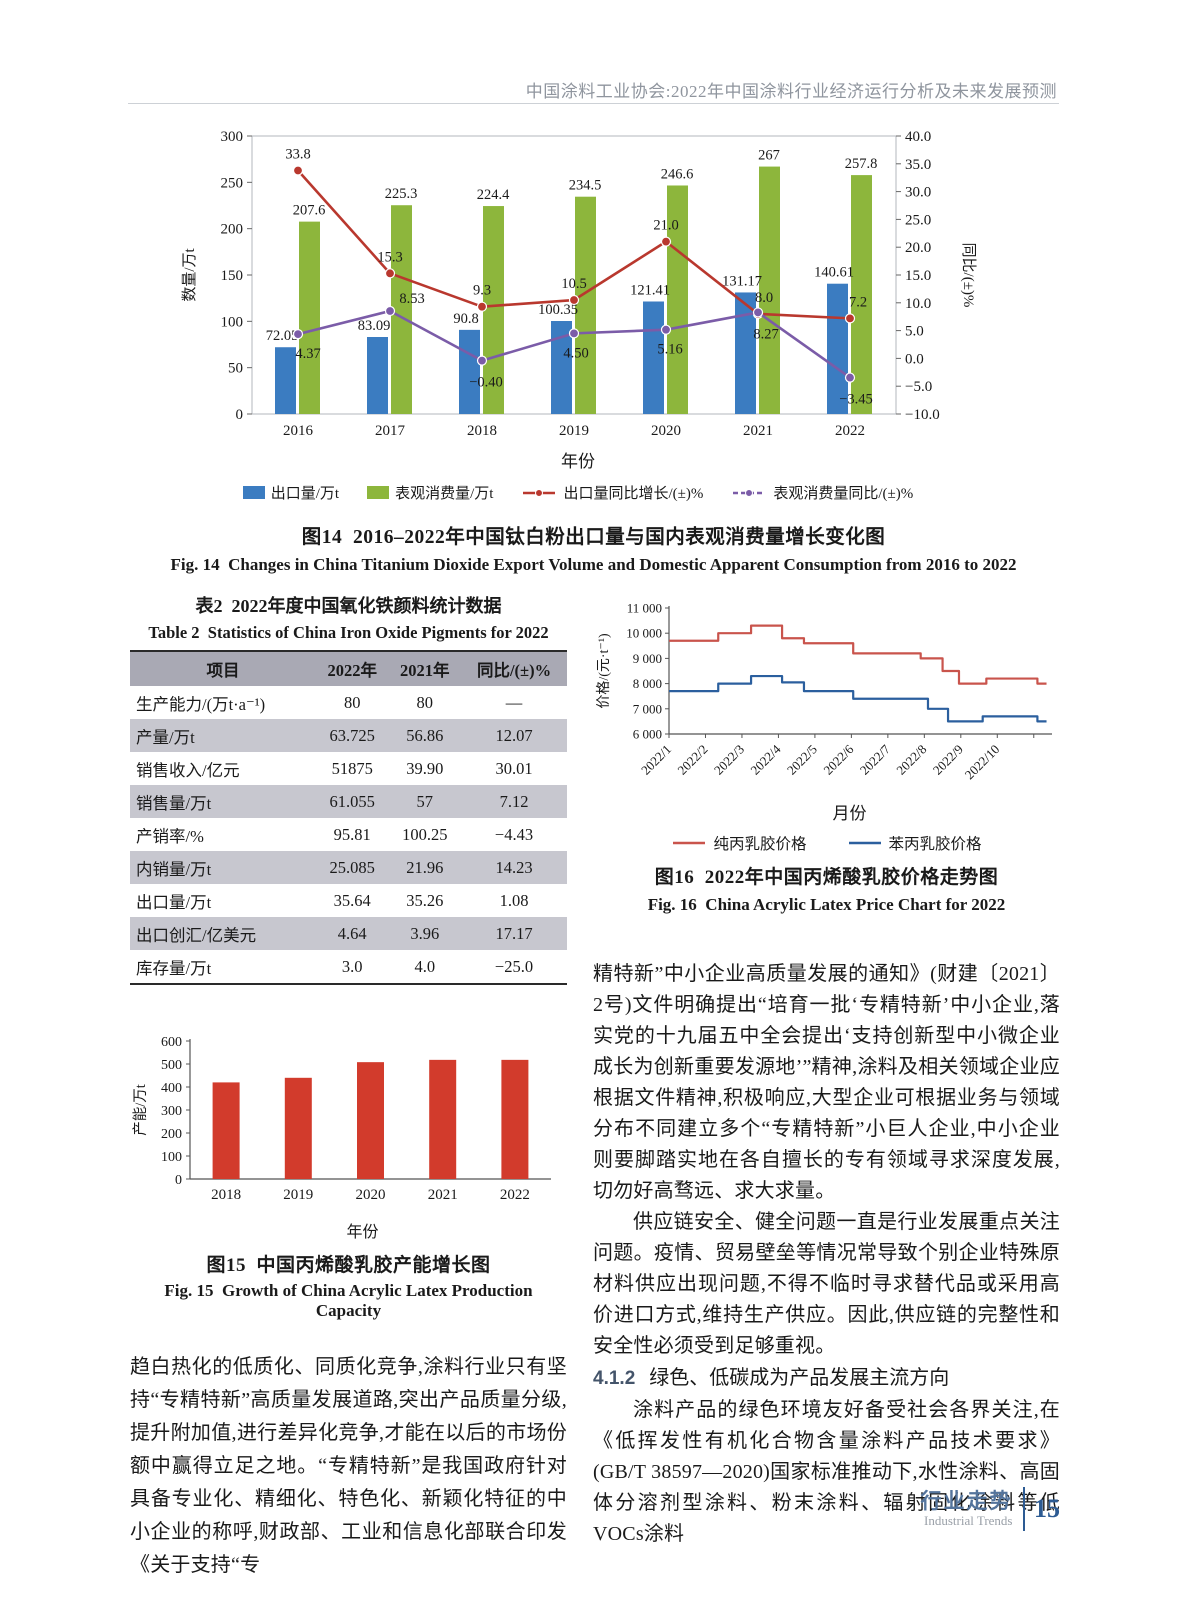 The height and width of the screenshot is (1600, 1187). Describe the element at coordinates (425, 702) in the screenshot. I see `row-value: 80` at that location.